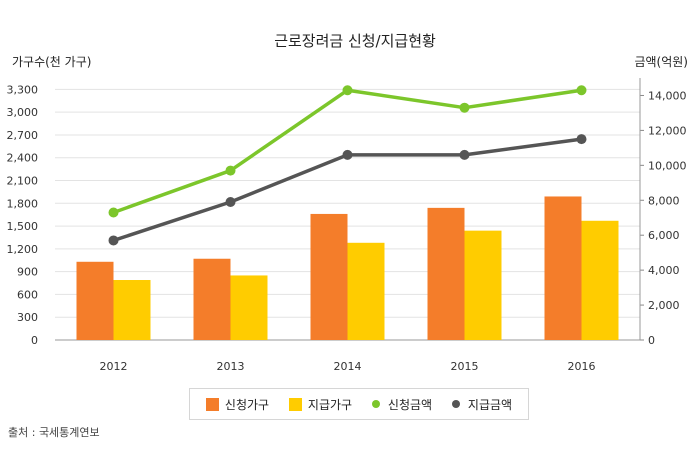 The image size is (700, 467). I want to click on right-tick-label: 4,000, so click(664, 270).